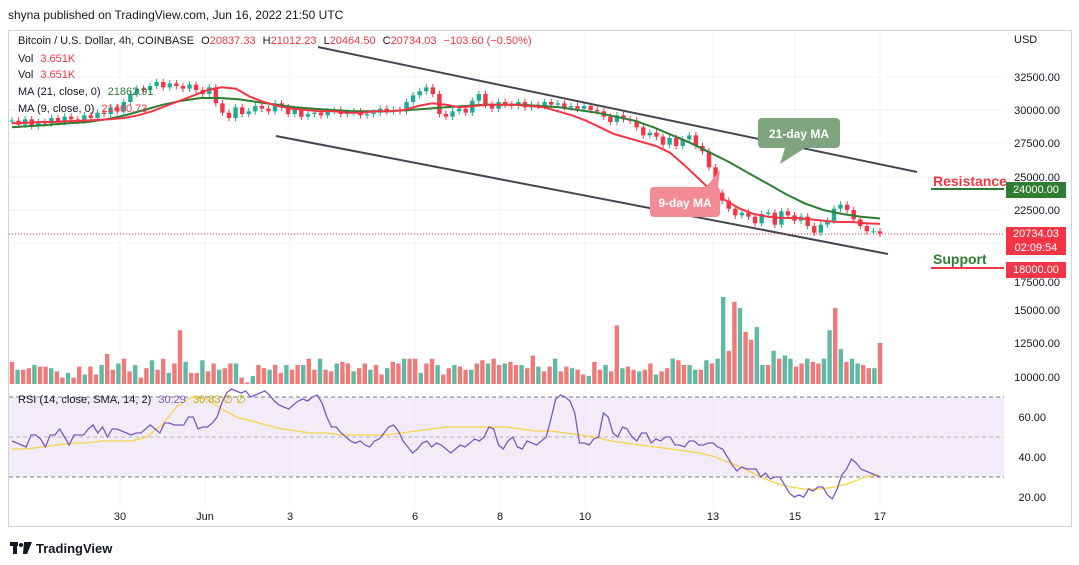 The width and height of the screenshot is (1079, 565). What do you see at coordinates (1036, 248) in the screenshot?
I see `candle-countdown: 02:09:54` at bounding box center [1036, 248].